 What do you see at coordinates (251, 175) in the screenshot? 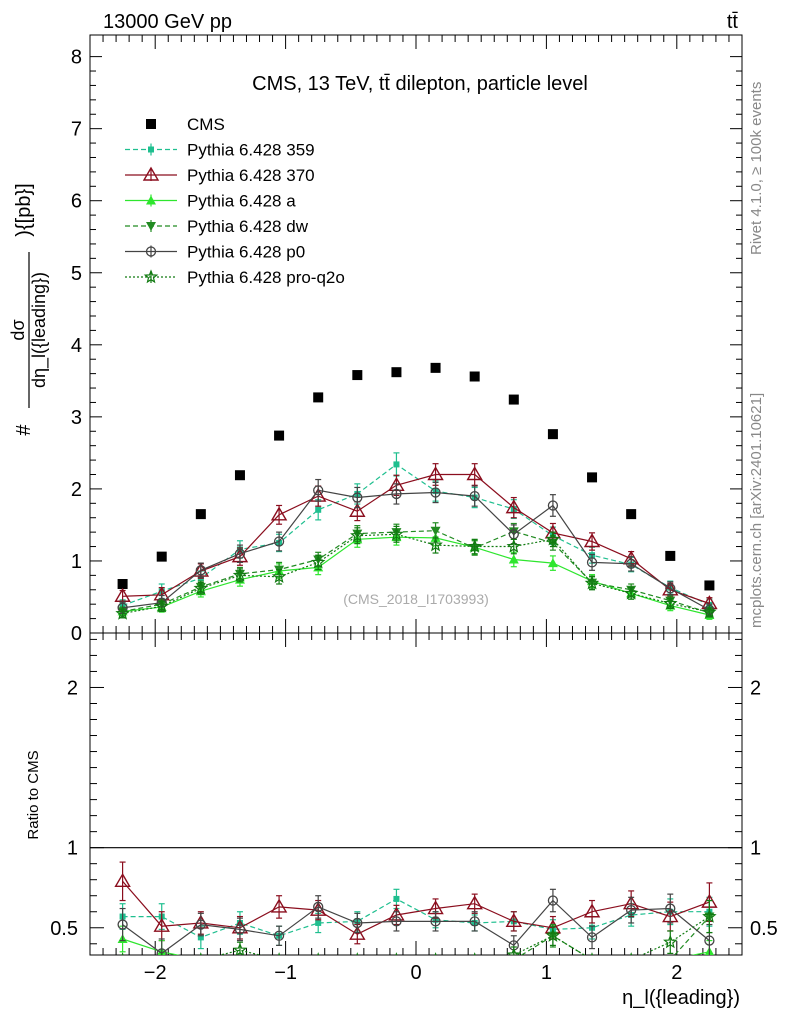
I see `legend-label: Pythia 6.428 370` at bounding box center [251, 175].